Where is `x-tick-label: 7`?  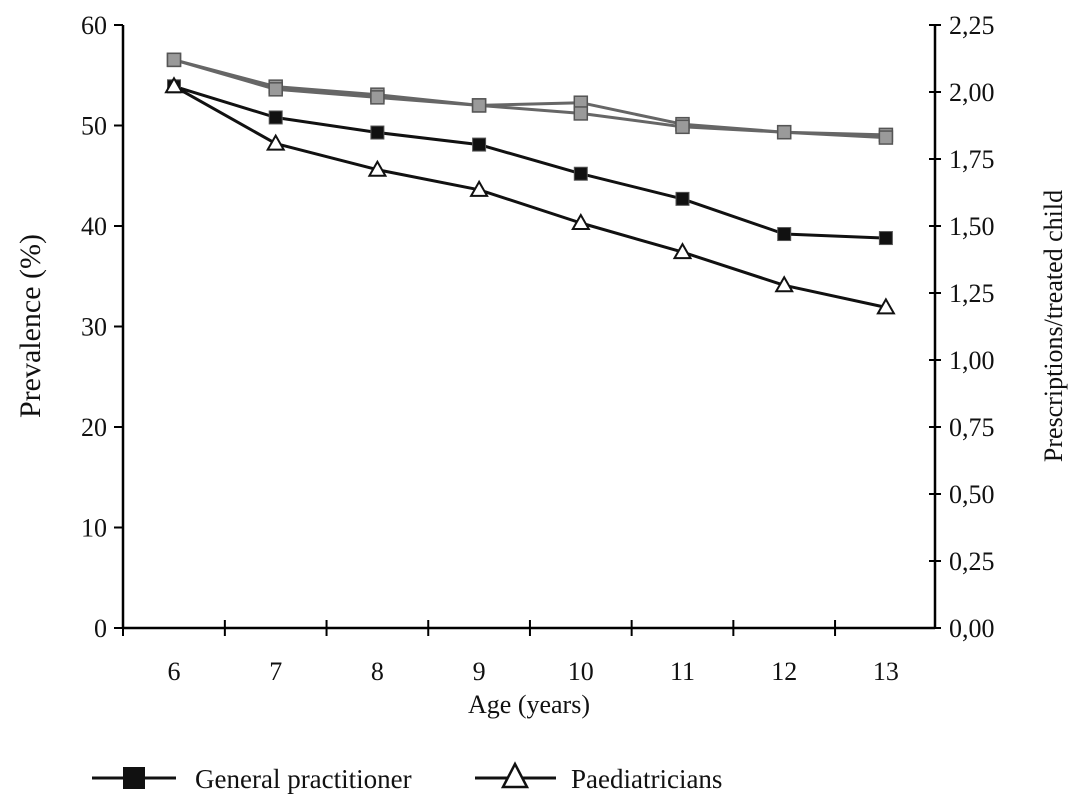
x-tick-label: 7 is located at coordinates (275, 671).